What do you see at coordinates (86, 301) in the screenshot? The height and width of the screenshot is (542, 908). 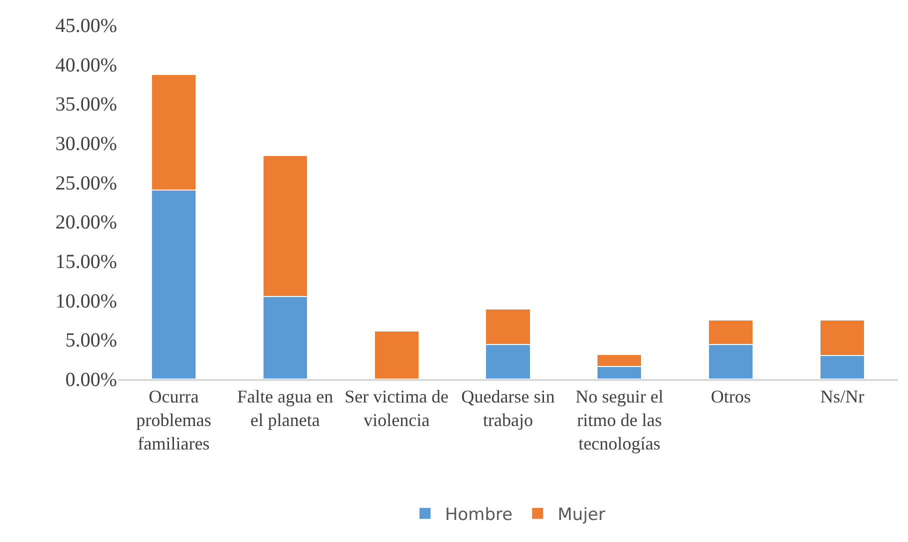 I see `y-tick-label: 10.00%` at bounding box center [86, 301].